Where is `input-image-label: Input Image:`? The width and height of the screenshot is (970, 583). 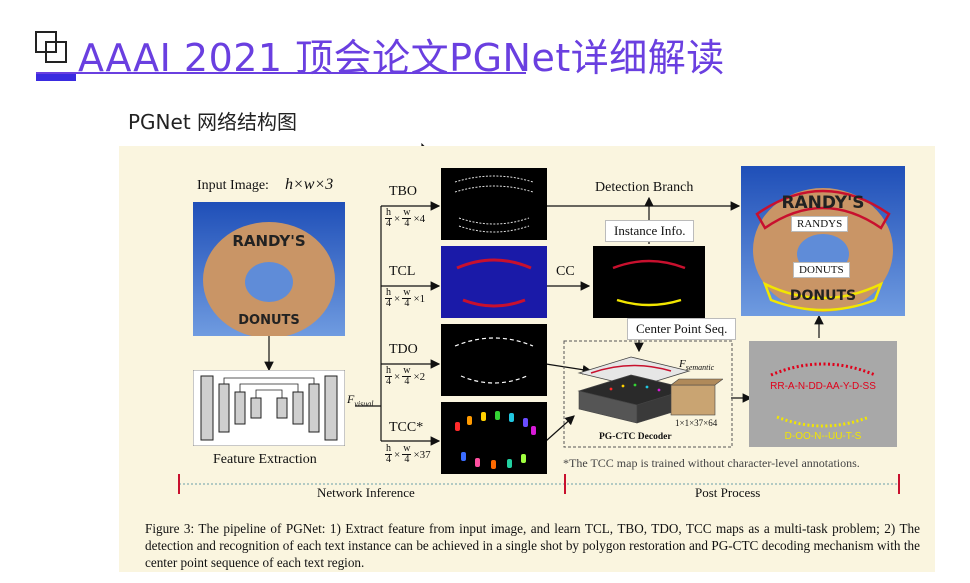 input-image-label: Input Image: is located at coordinates (233, 185).